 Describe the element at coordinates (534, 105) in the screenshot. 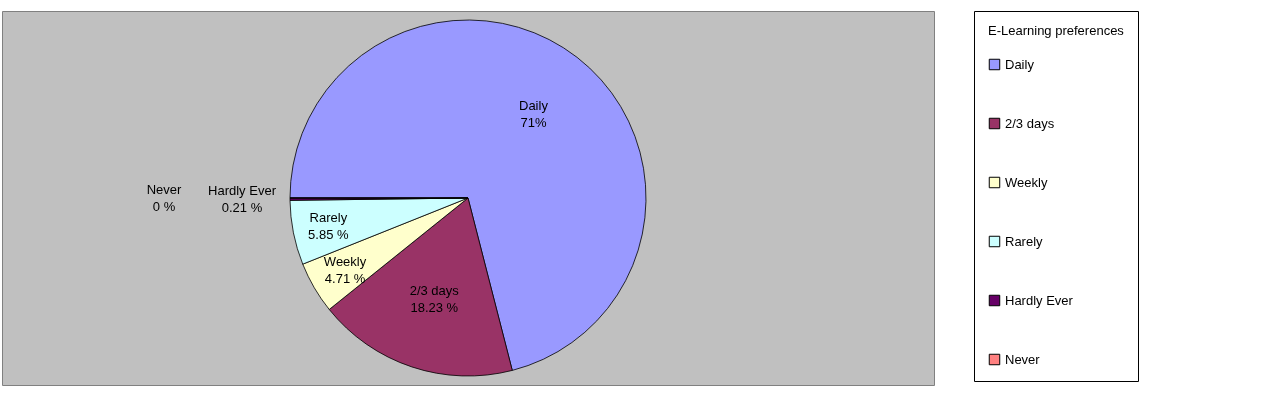

I see `slice-label: Daily` at that location.